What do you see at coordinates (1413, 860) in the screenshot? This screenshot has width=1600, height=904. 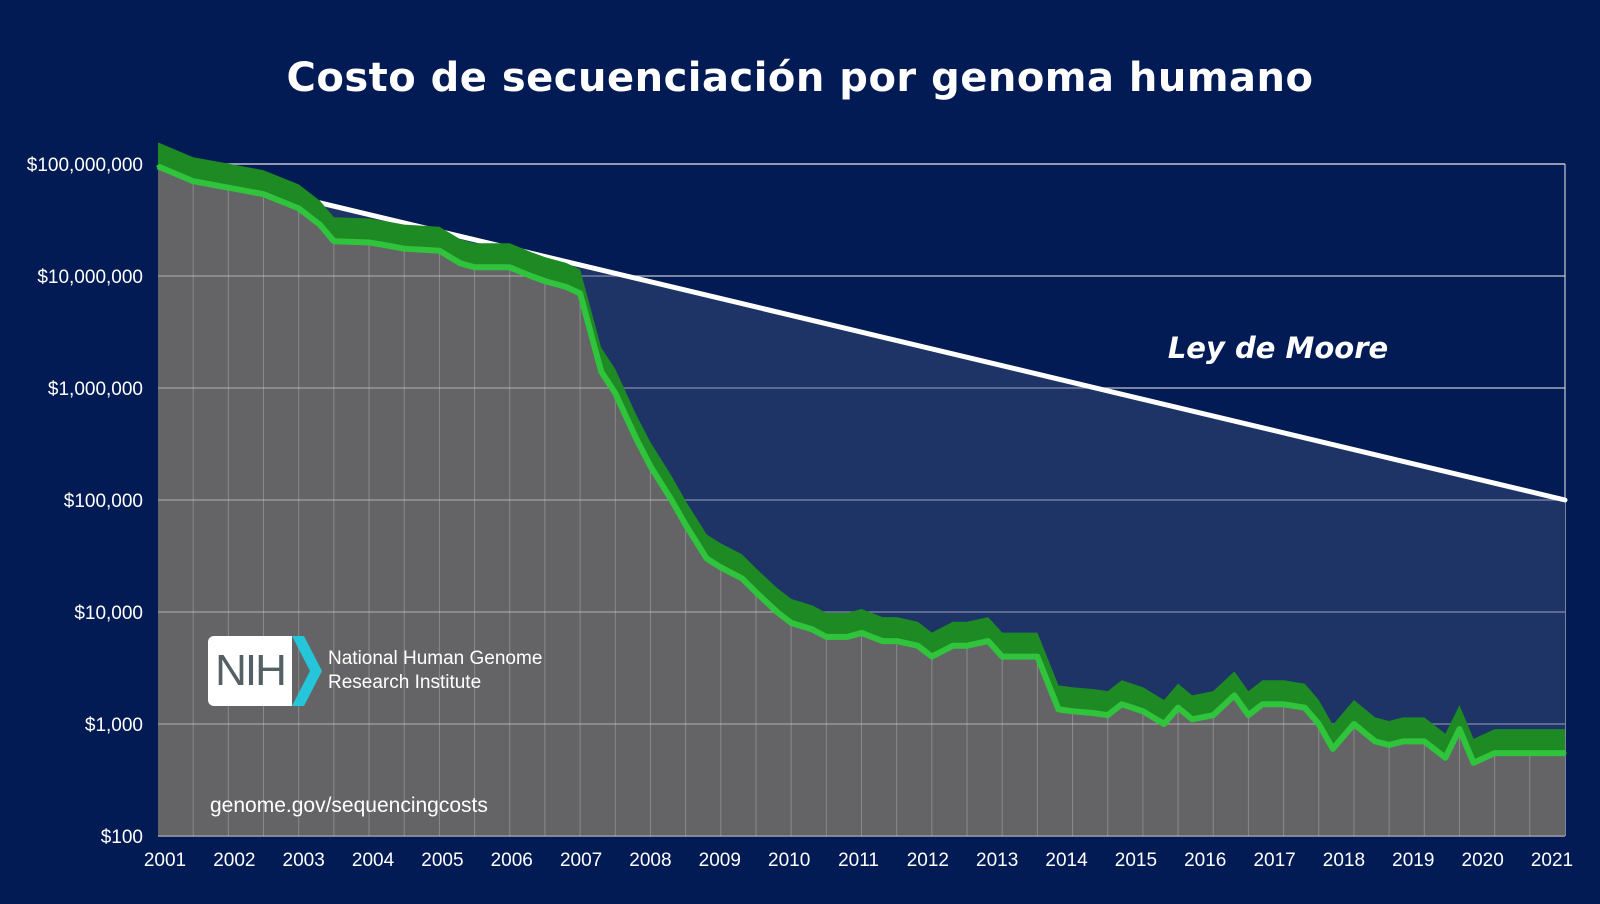 I see `x-tick-label: 2019` at bounding box center [1413, 860].